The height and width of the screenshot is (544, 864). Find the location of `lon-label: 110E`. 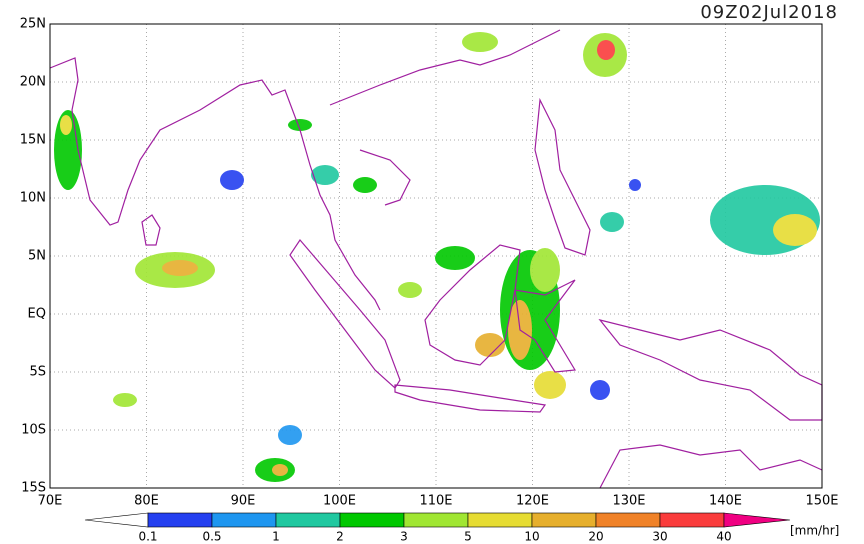

lon-label: 110E is located at coordinates (435, 501).